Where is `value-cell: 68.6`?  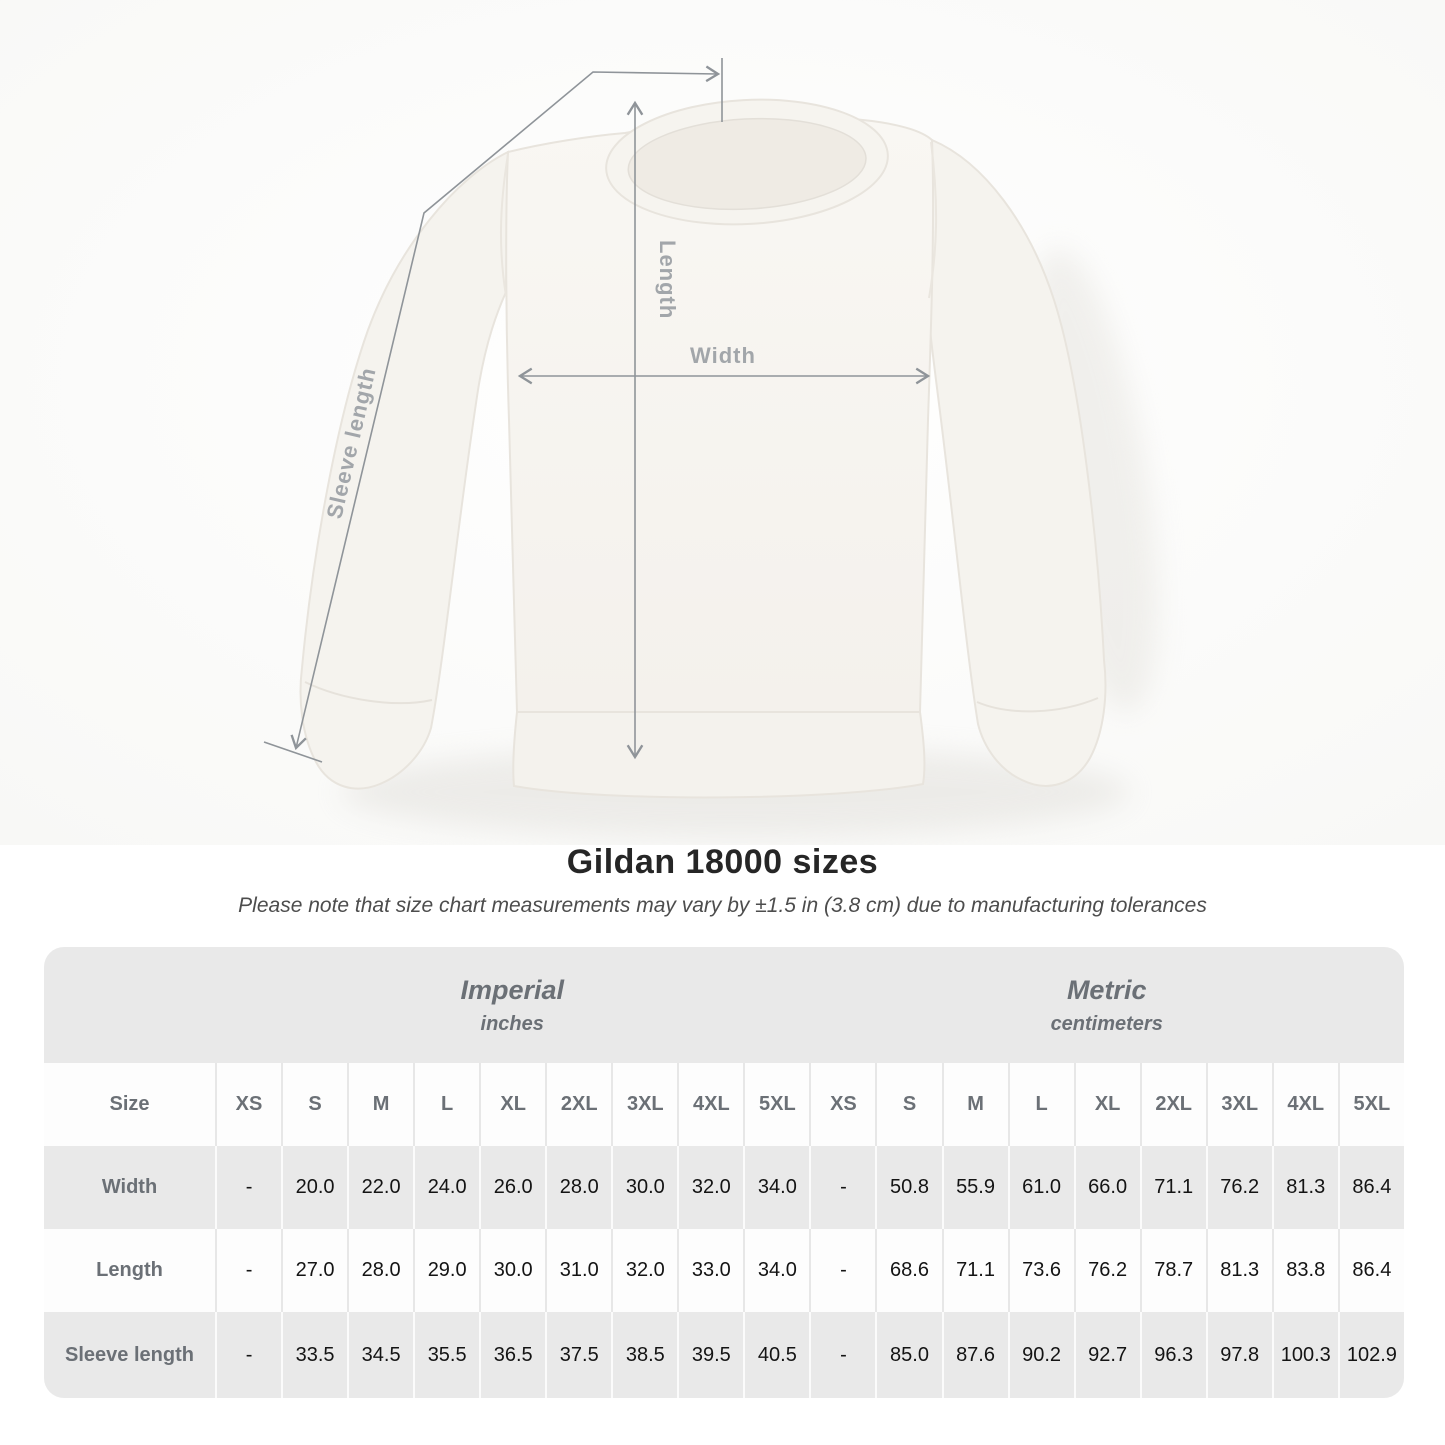 value-cell: 68.6 is located at coordinates (908, 1270).